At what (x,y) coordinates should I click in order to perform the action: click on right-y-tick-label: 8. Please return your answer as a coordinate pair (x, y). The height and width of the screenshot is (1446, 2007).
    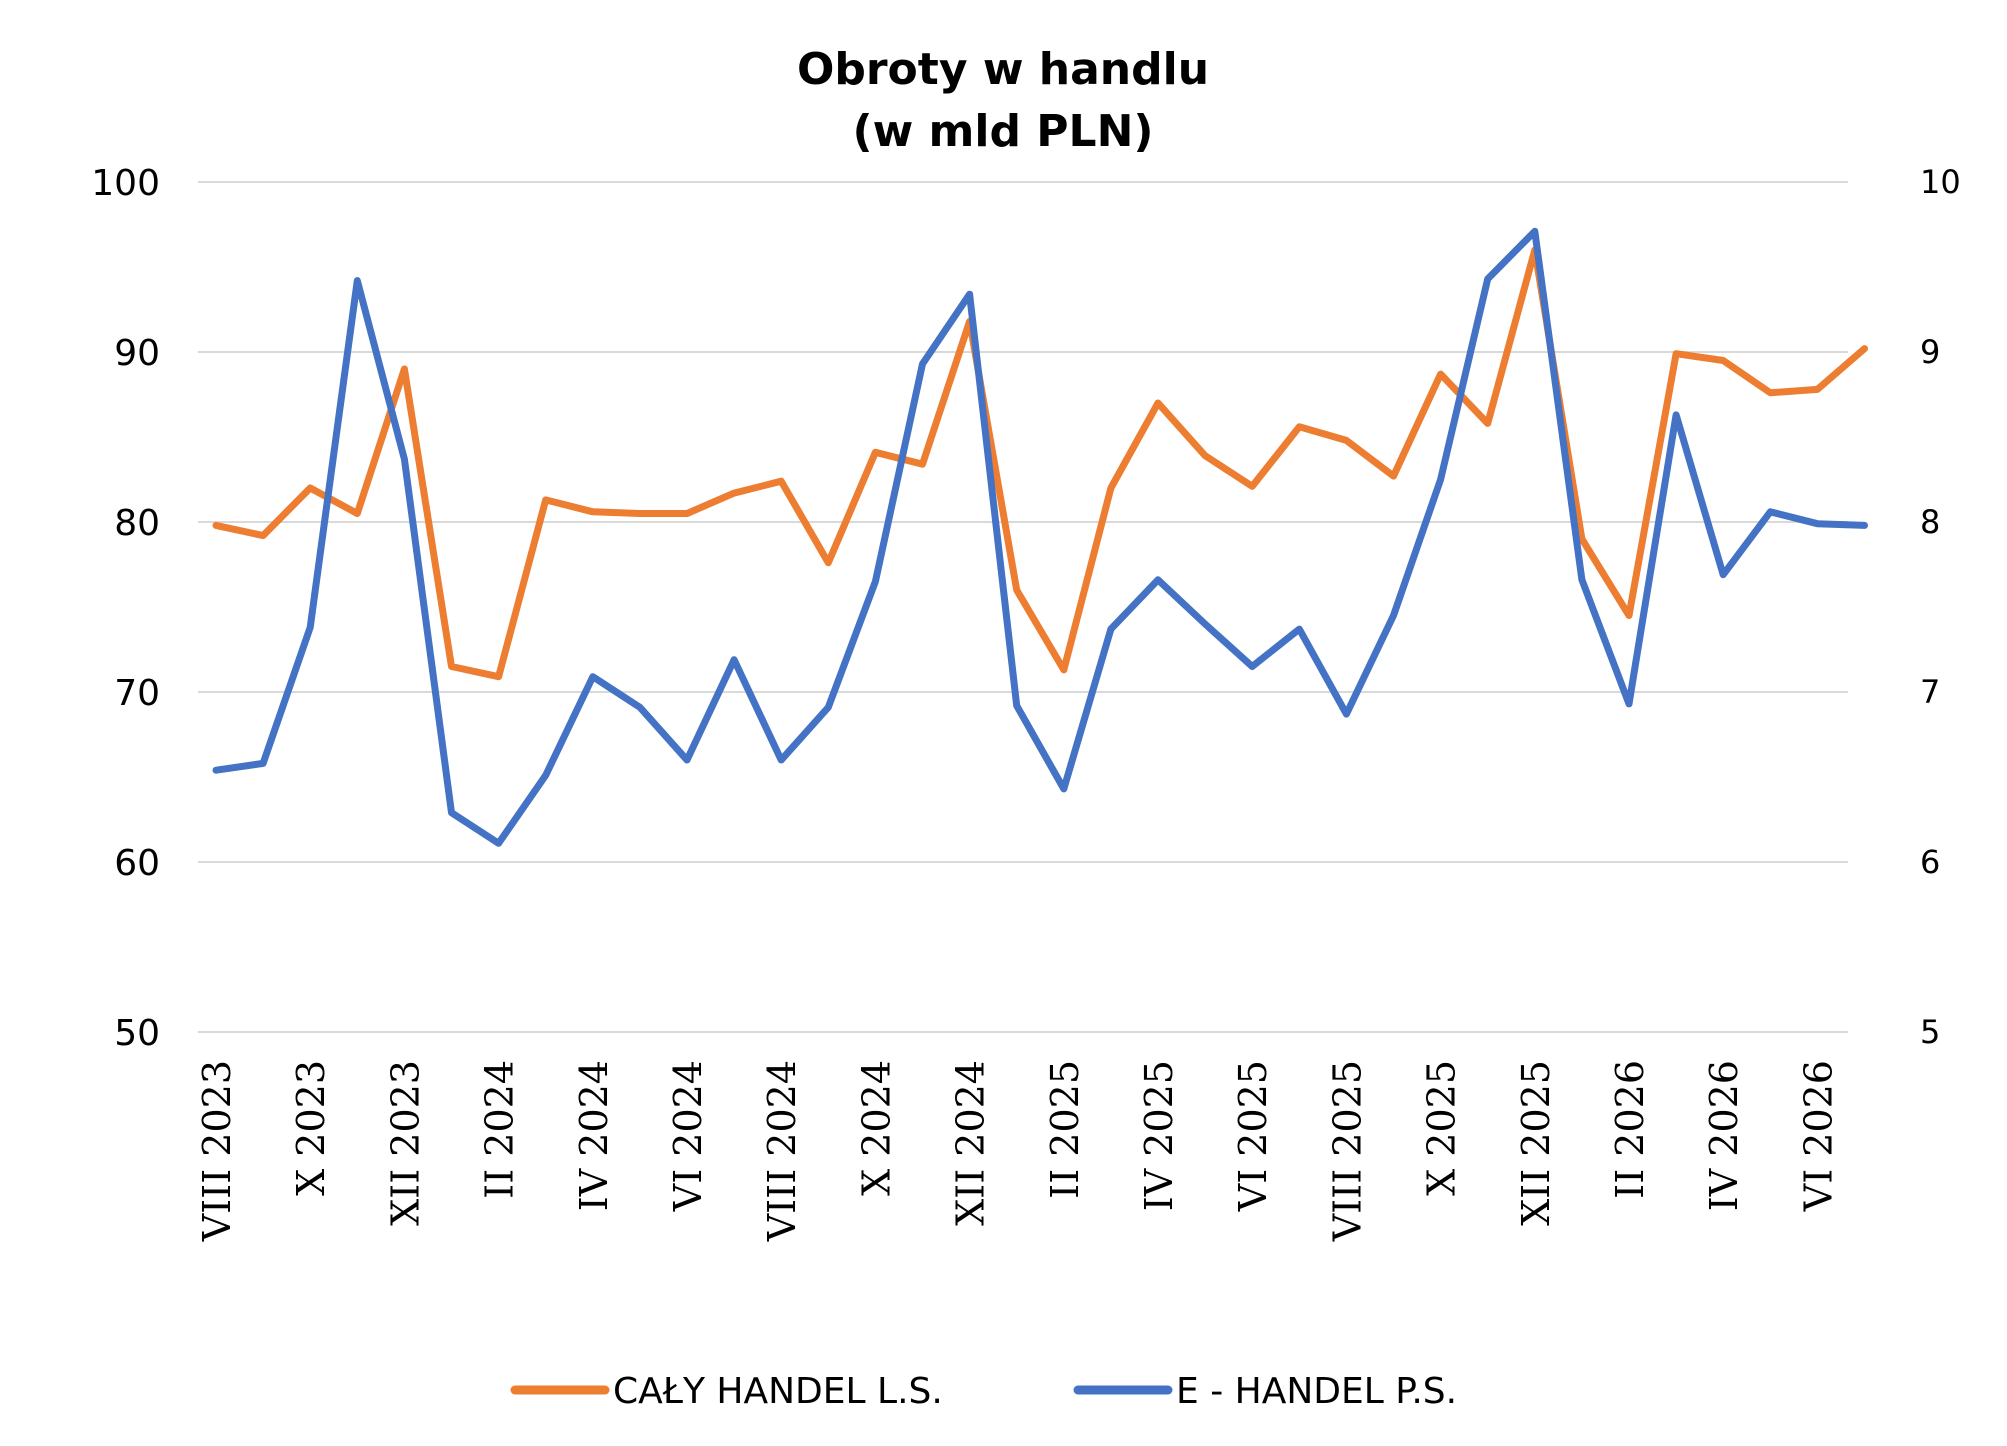
    Looking at the image, I should click on (1930, 522).